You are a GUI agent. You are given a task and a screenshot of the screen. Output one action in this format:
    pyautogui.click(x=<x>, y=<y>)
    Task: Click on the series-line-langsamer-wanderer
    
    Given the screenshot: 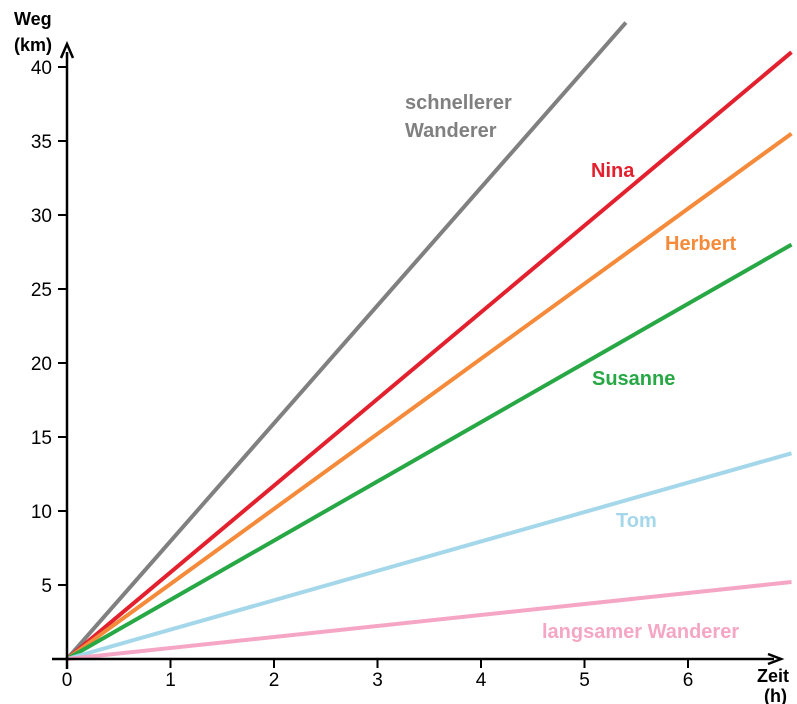 What is the action you would take?
    pyautogui.click(x=429, y=620)
    